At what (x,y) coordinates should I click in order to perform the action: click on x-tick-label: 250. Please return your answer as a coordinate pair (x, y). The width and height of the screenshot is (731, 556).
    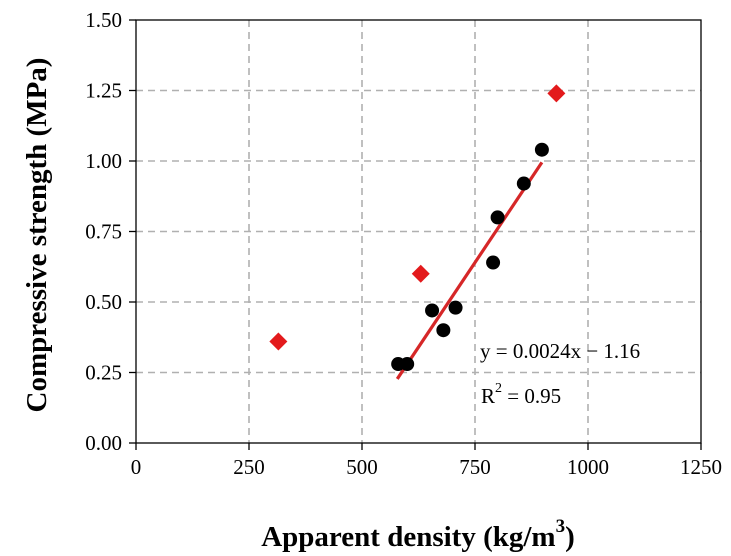
    Looking at the image, I should click on (249, 467).